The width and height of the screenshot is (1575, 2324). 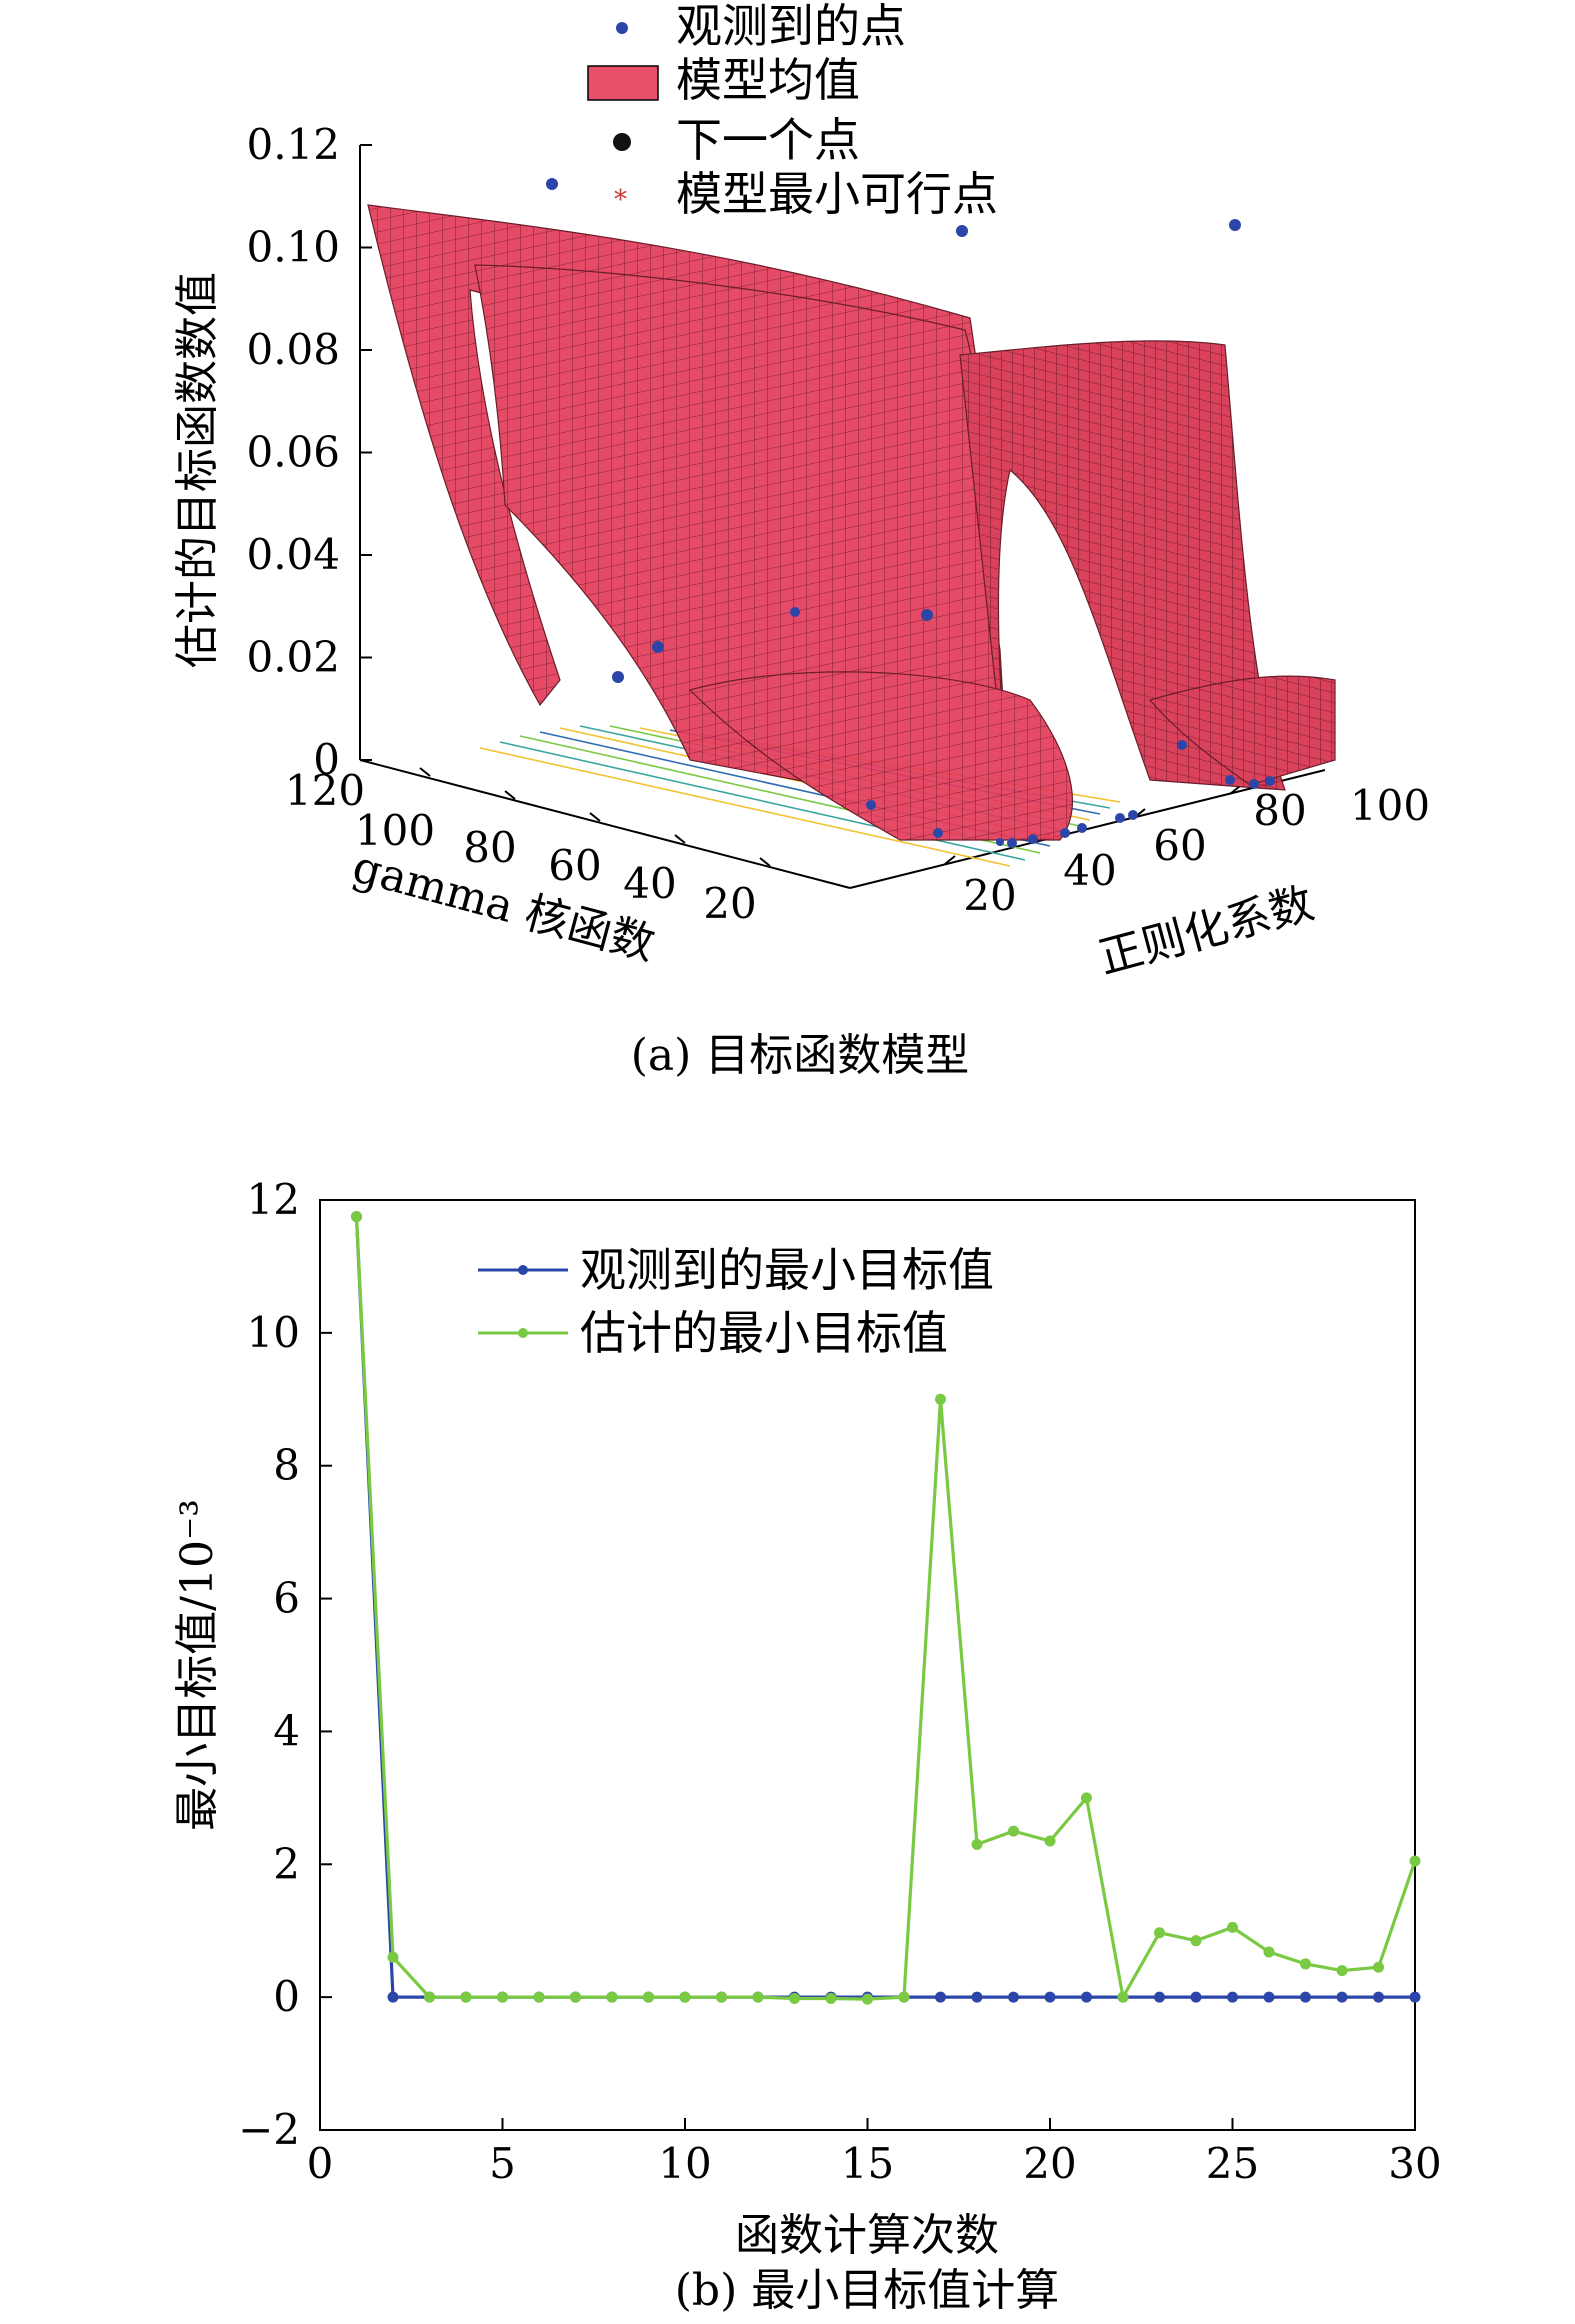 I want to click on caption-a: (a) 目标函数模型, so click(x=800, y=1055).